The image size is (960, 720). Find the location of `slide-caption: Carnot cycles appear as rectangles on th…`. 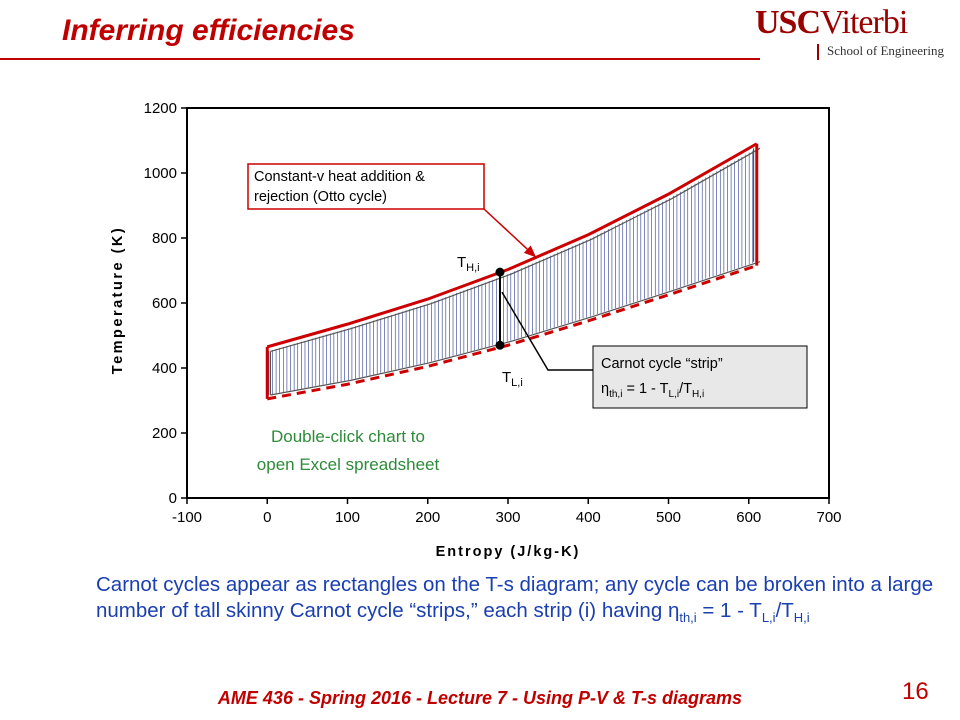

slide-caption: Carnot cycles appear as rectangles on th… is located at coordinates (515, 599).